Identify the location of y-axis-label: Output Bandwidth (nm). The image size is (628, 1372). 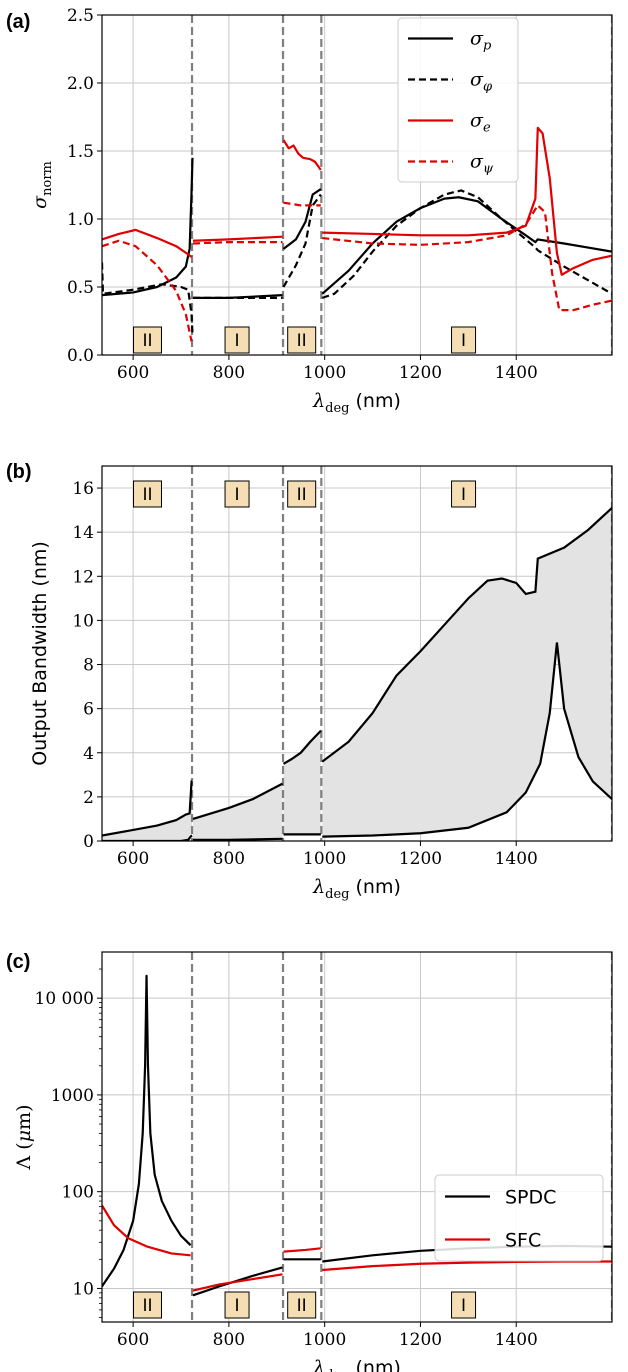
(40, 653).